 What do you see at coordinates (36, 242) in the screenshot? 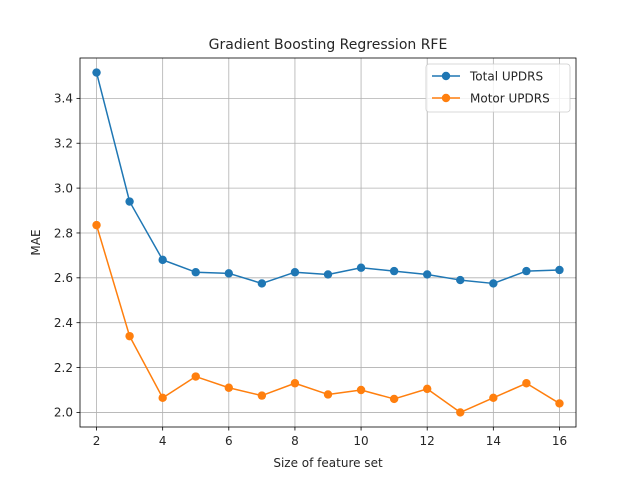
I see `y-axis-label: MAE` at bounding box center [36, 242].